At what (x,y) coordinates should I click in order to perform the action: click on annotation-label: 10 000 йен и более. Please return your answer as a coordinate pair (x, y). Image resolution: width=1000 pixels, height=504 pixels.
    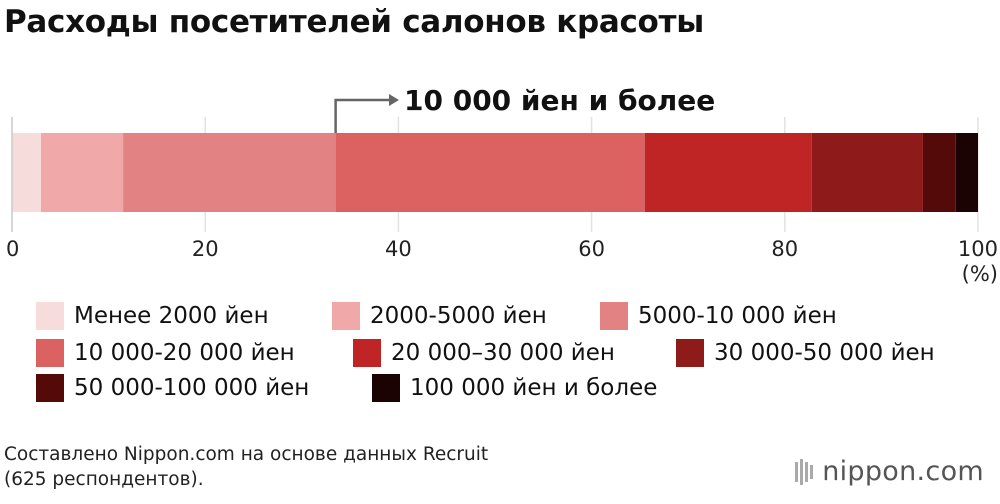
    Looking at the image, I should click on (559, 100).